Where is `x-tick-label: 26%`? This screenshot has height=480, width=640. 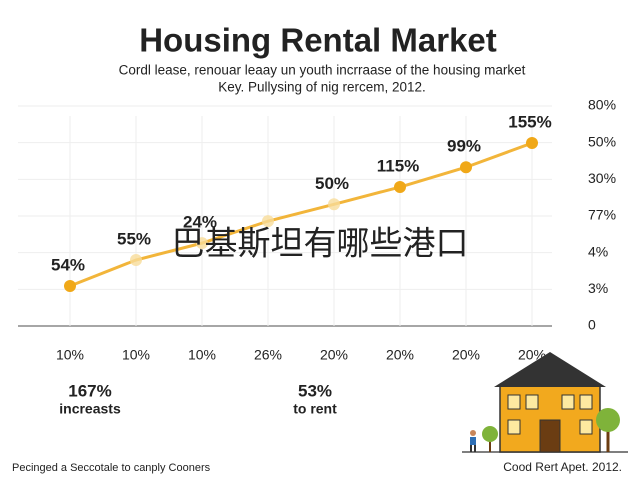 x-tick-label: 26% is located at coordinates (268, 355).